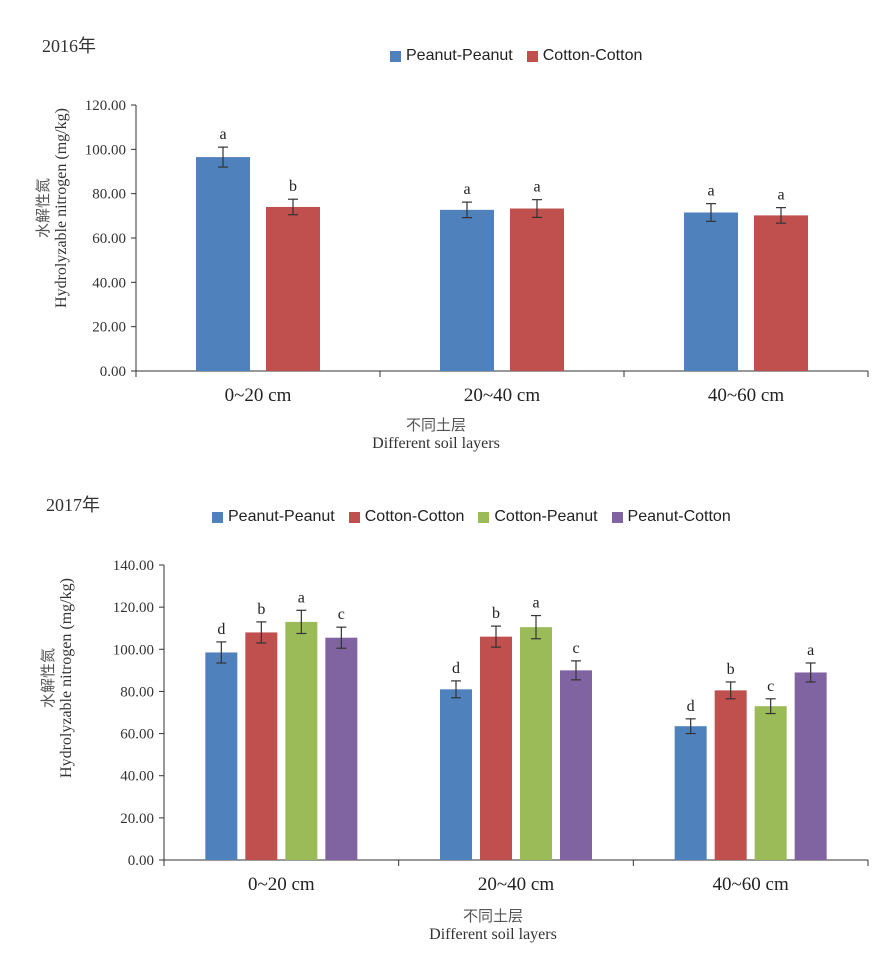 This screenshot has height=961, width=886. Describe the element at coordinates (73, 505) in the screenshot. I see `chart-title: 2017年` at that location.